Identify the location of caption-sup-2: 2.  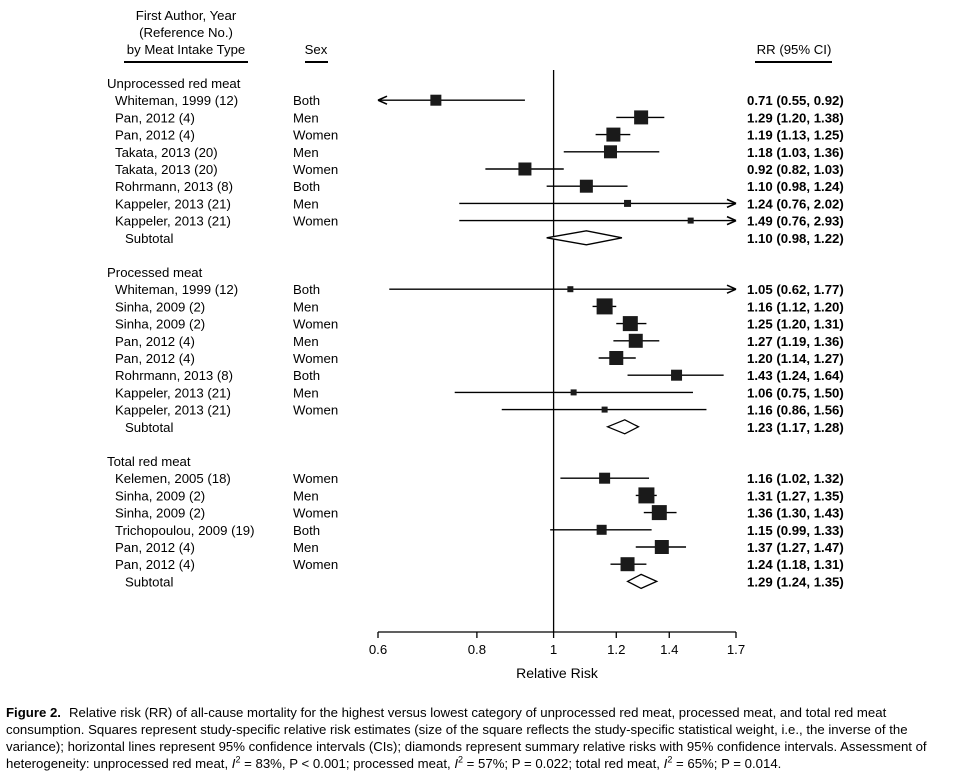
(460, 759).